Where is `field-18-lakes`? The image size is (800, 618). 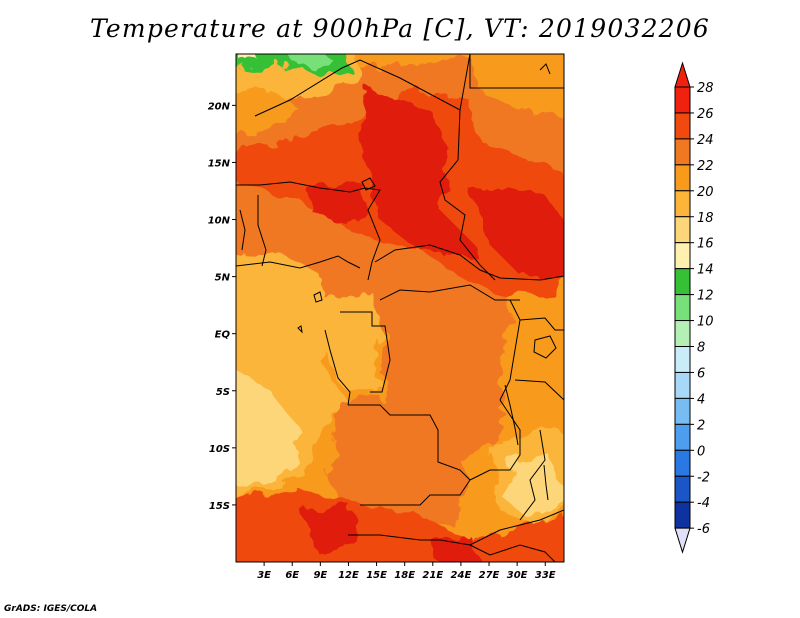 field-18-lakes is located at coordinates (534, 487).